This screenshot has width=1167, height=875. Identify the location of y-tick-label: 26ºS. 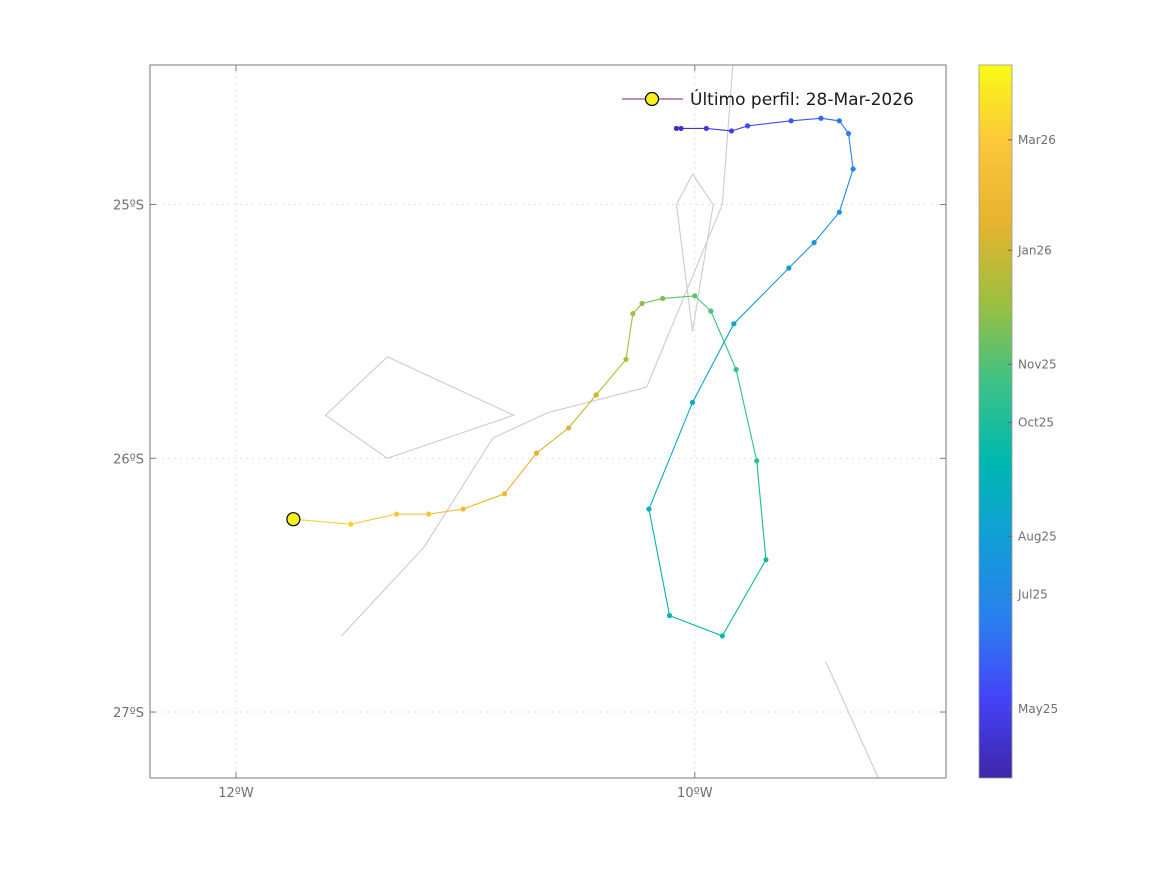
(128, 459).